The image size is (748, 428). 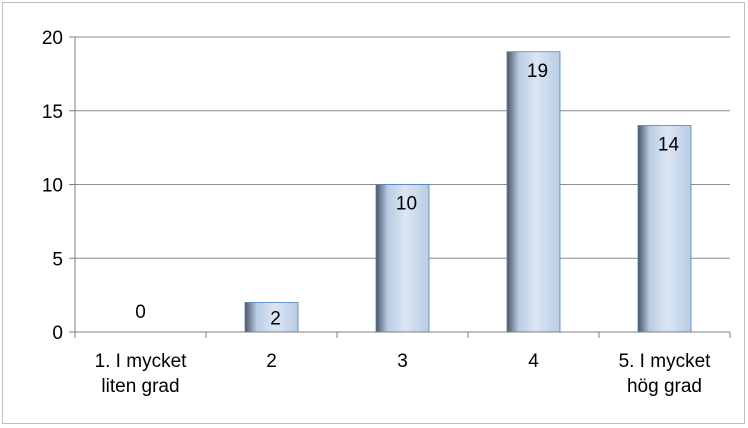 I want to click on data-label: 14, so click(x=669, y=145).